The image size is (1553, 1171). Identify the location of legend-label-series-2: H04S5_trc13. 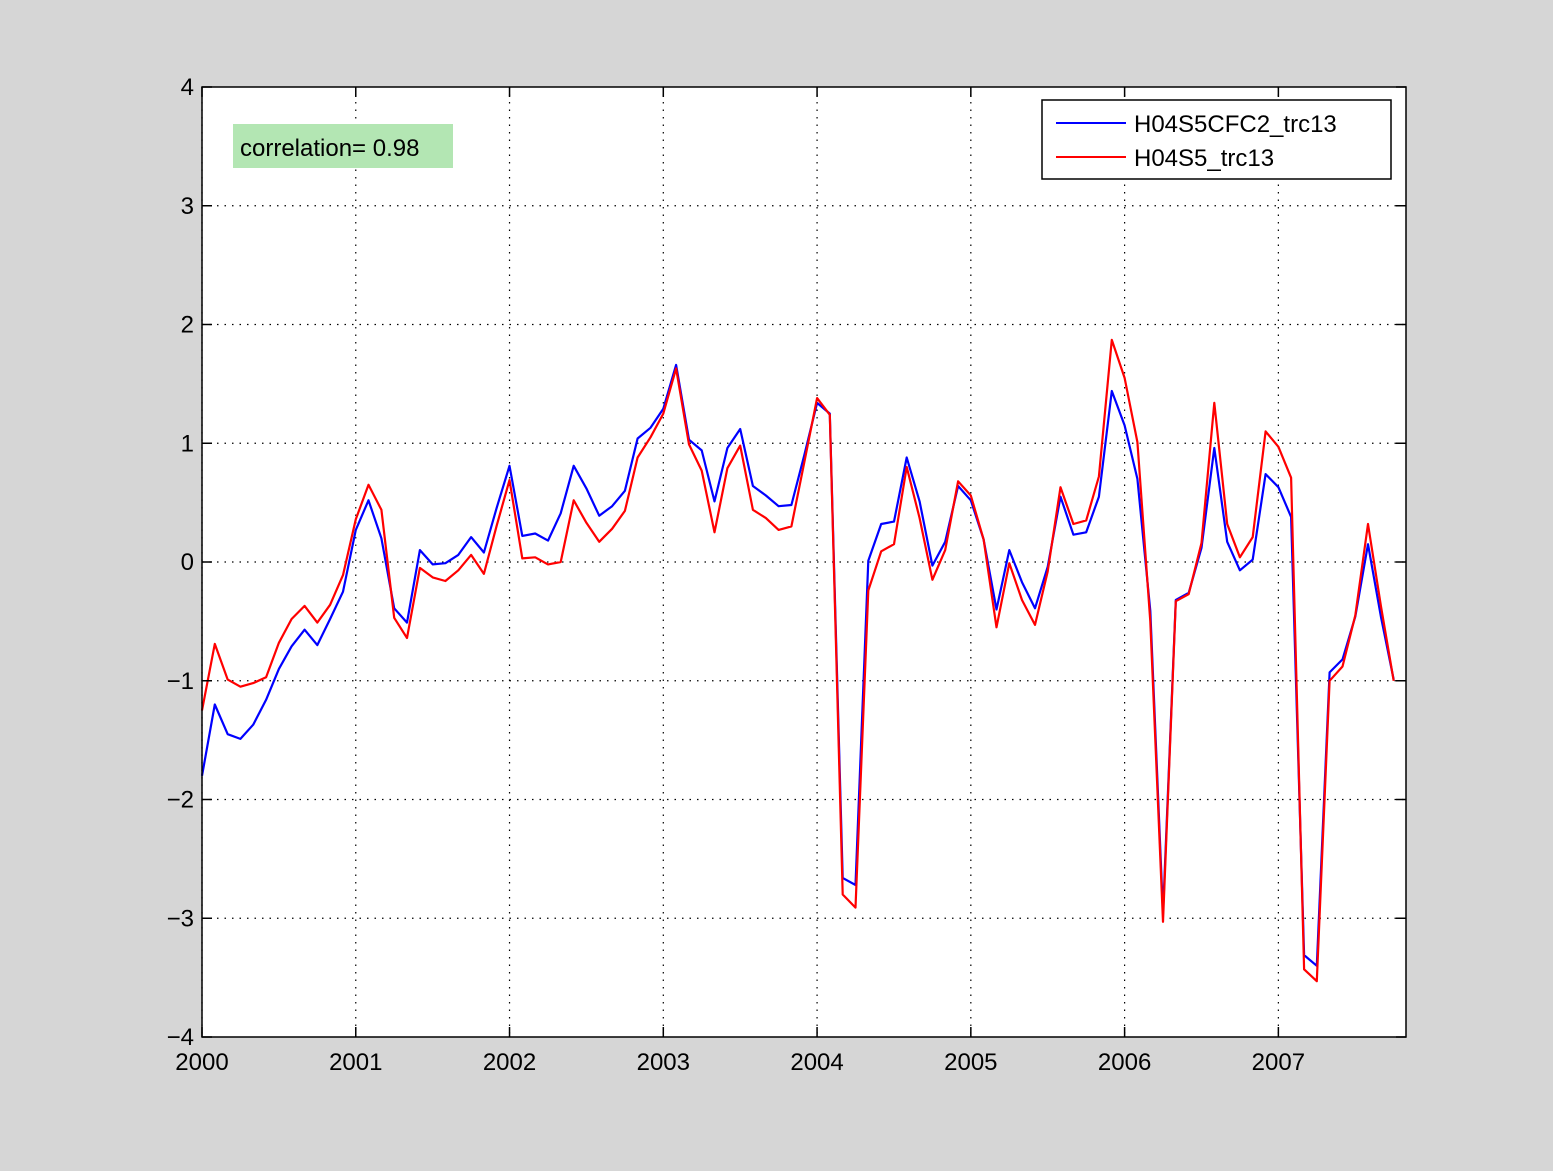
(1204, 158).